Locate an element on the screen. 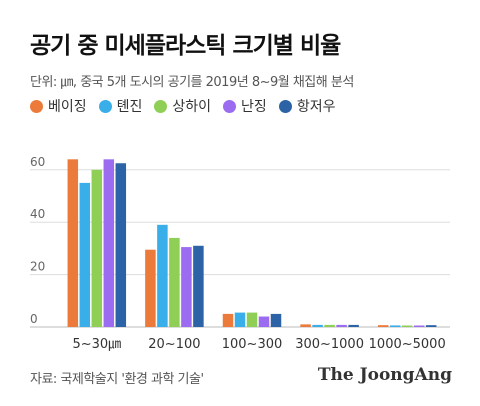  x-category-label: 20~100 is located at coordinates (174, 344).